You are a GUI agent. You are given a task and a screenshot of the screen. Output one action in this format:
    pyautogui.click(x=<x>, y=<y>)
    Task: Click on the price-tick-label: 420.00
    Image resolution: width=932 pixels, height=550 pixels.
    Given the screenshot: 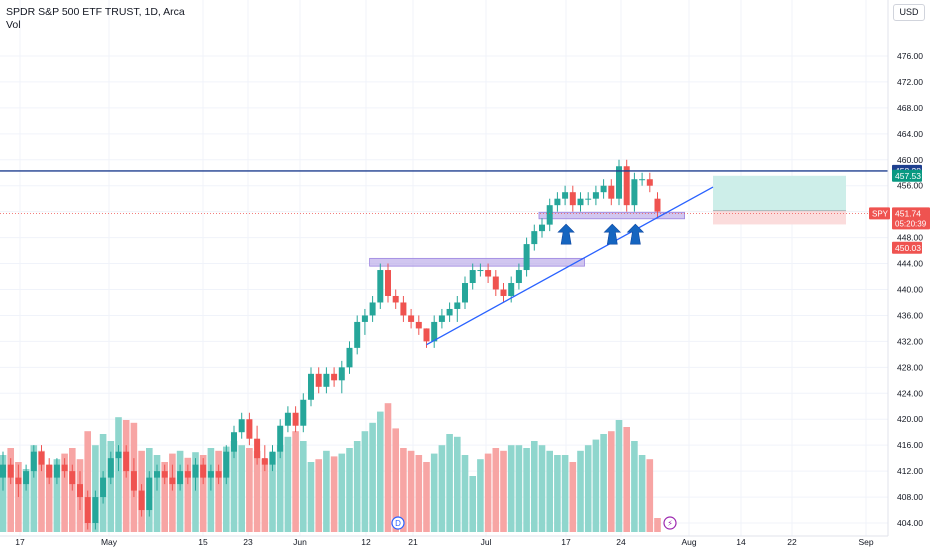 What is the action you would take?
    pyautogui.click(x=910, y=419)
    